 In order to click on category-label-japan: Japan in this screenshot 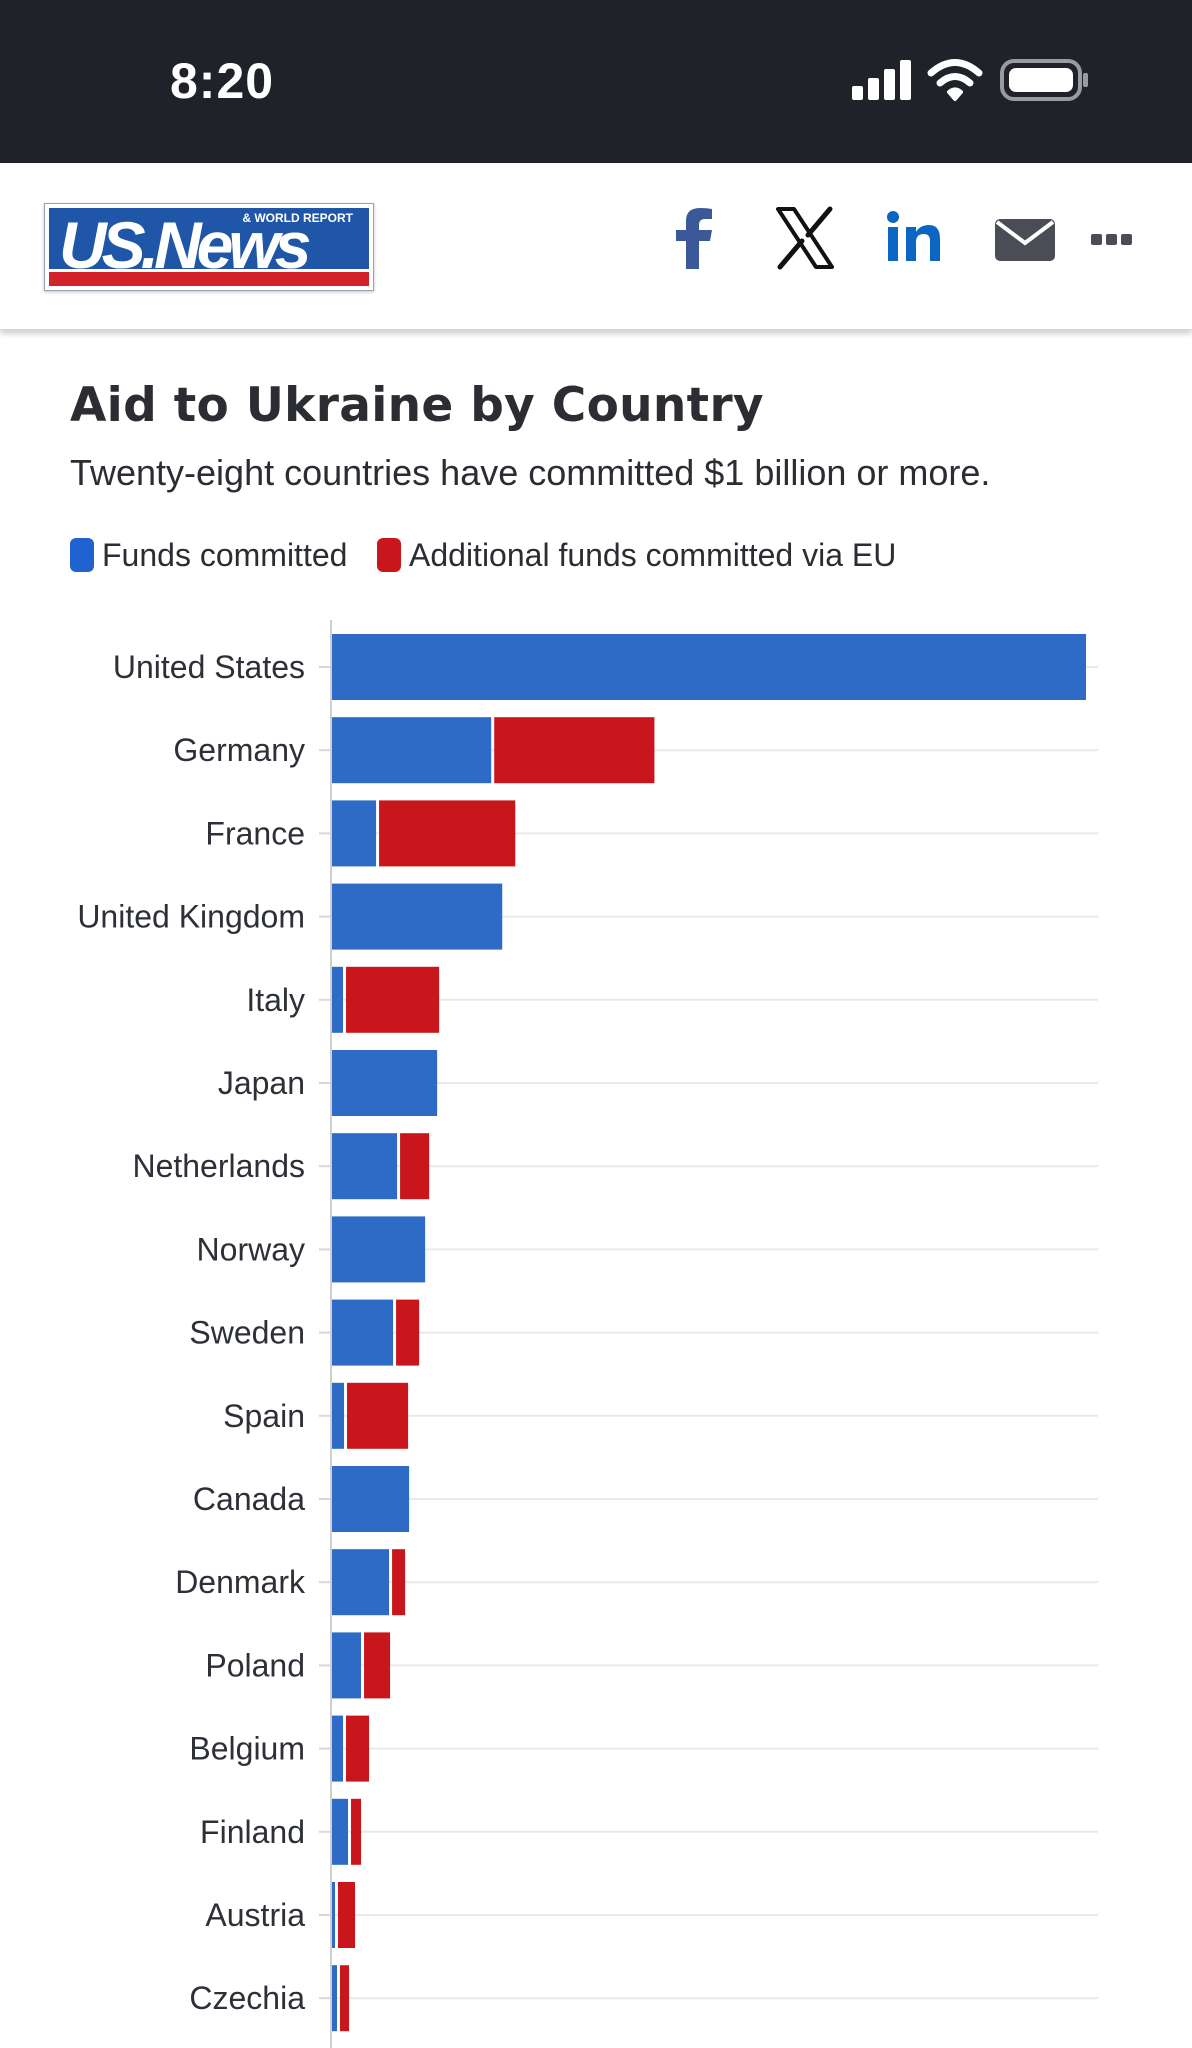, I will do `click(261, 1083)`.